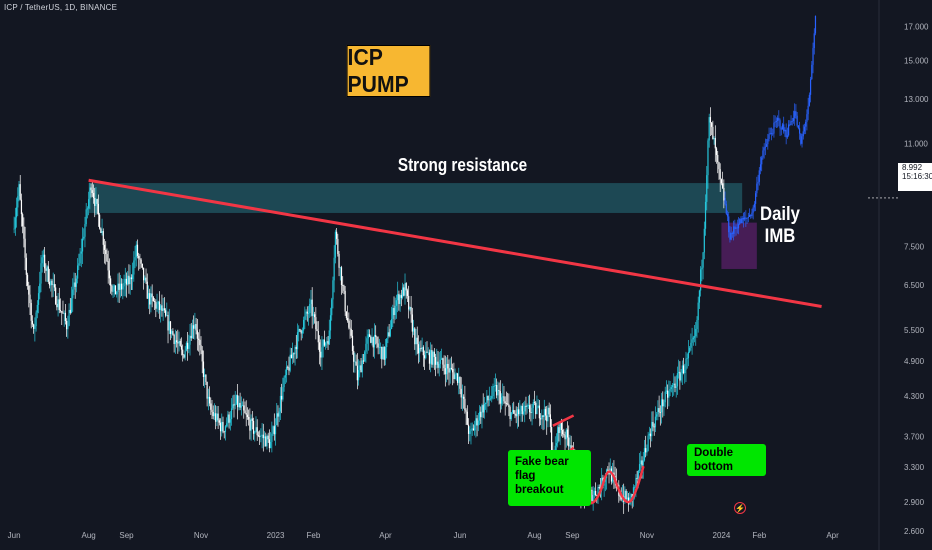  I want to click on title-annotation: ICP PUMP, so click(388, 70).